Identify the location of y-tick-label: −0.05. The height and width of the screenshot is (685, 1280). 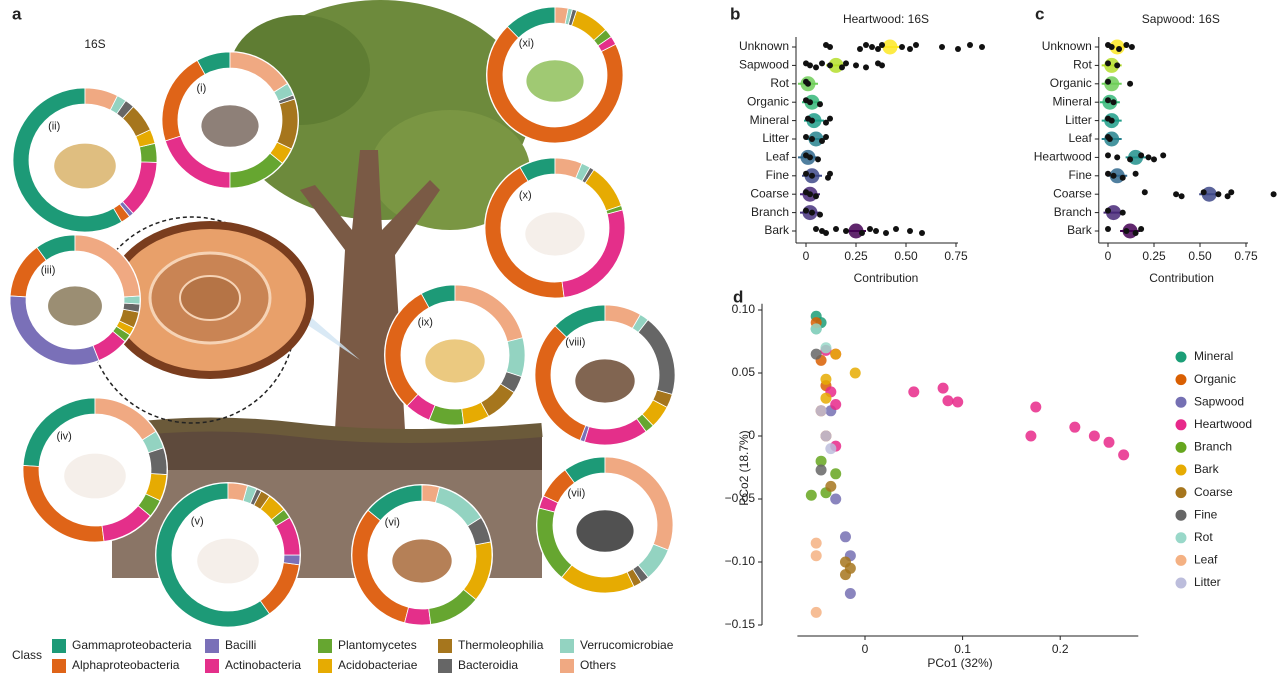
(740, 498).